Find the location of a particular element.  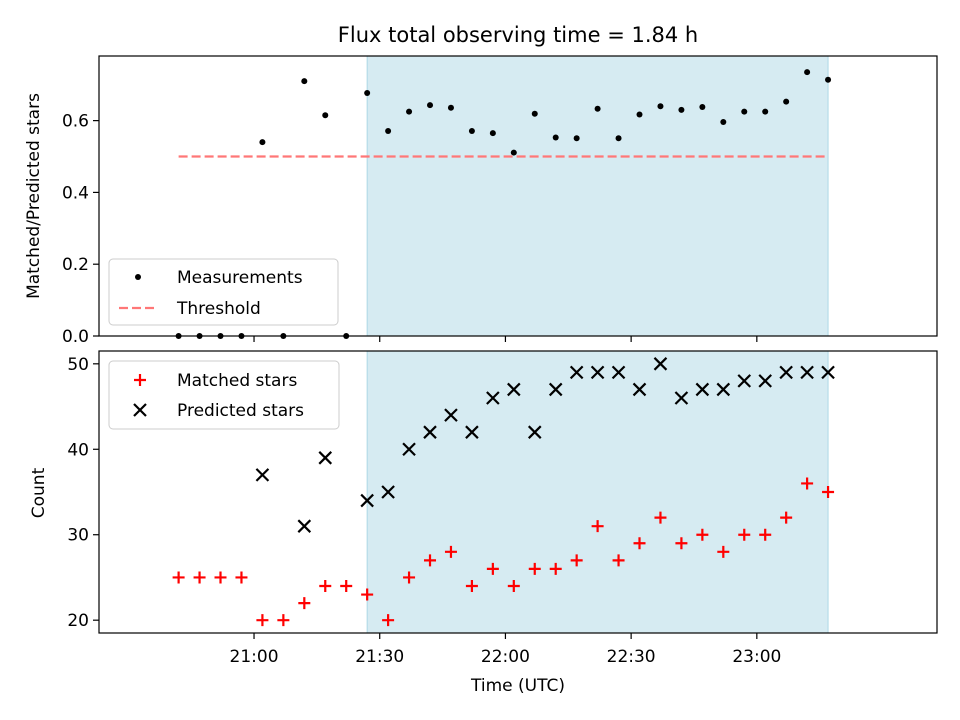

x-tick-label: 21:00 is located at coordinates (254, 657).